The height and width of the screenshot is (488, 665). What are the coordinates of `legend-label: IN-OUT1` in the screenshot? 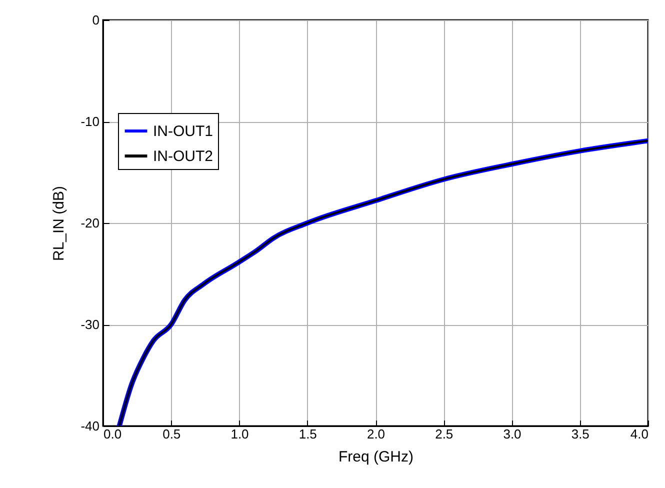 It's located at (183, 131).